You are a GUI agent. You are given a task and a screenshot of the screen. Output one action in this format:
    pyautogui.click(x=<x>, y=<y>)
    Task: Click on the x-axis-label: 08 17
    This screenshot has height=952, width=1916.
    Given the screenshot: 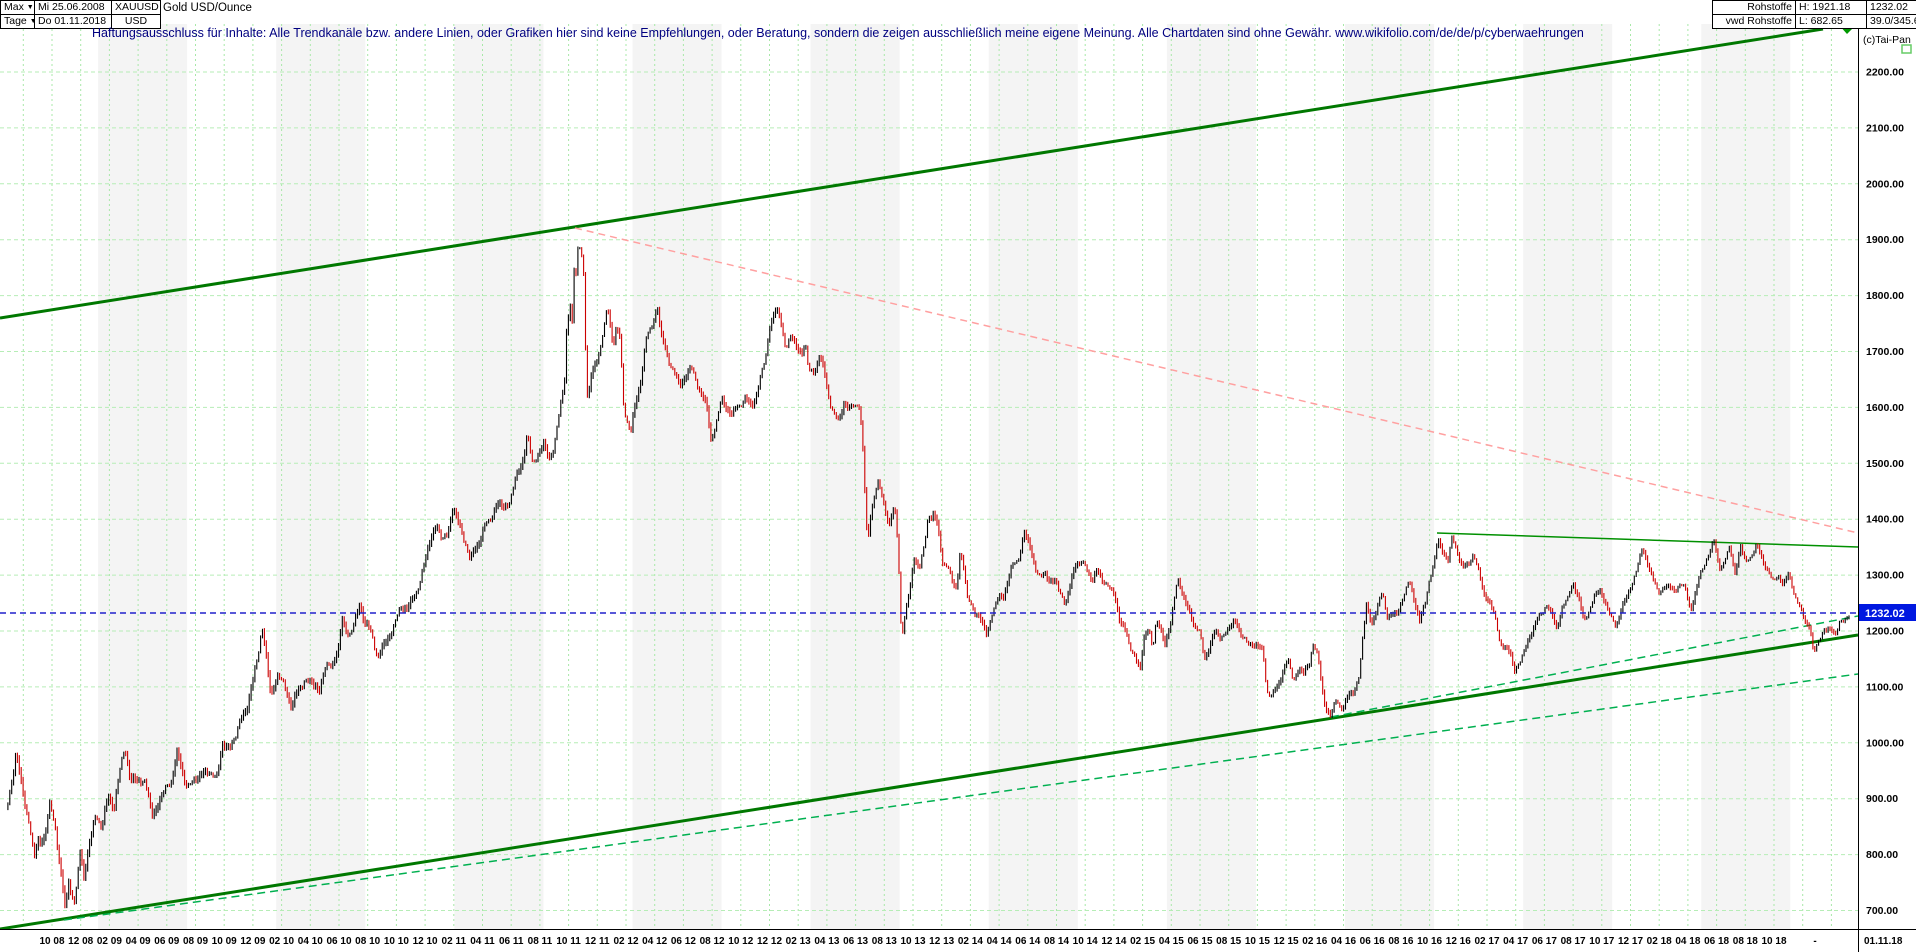 What is the action you would take?
    pyautogui.click(x=1573, y=941)
    